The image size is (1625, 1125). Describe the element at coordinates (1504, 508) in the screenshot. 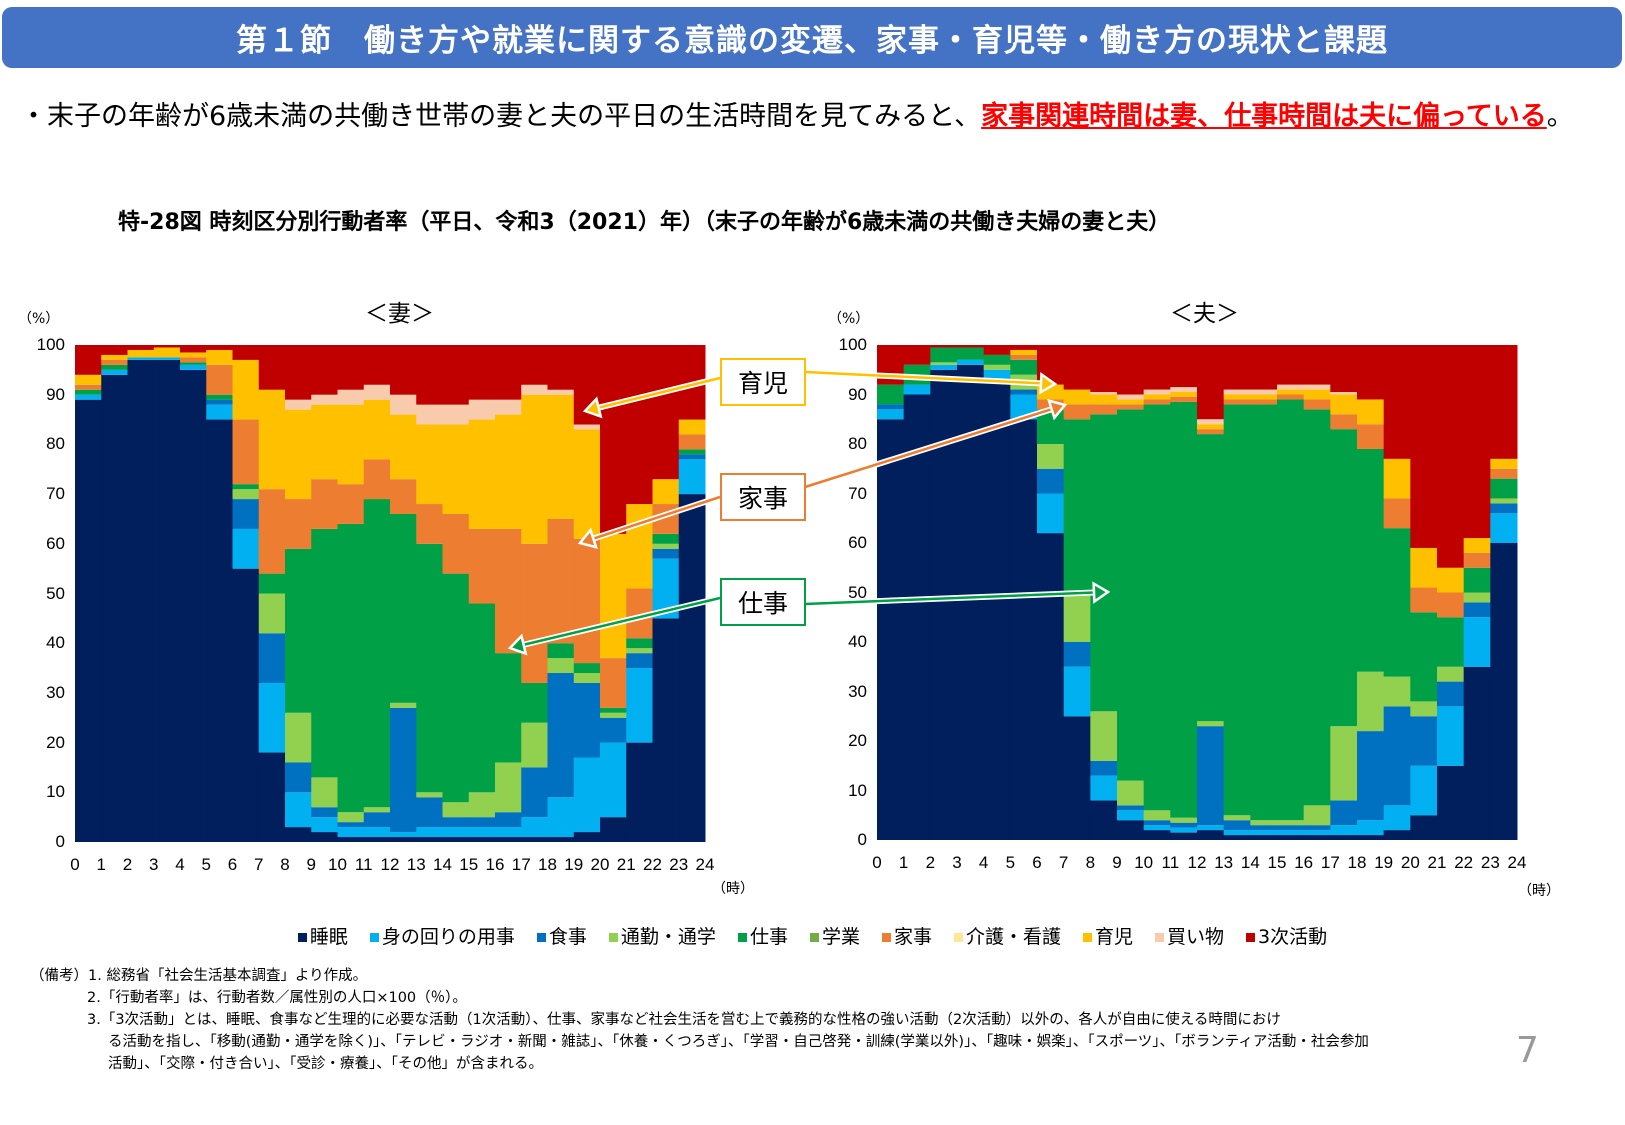

I see `area-segment-husband-s2-h23` at that location.